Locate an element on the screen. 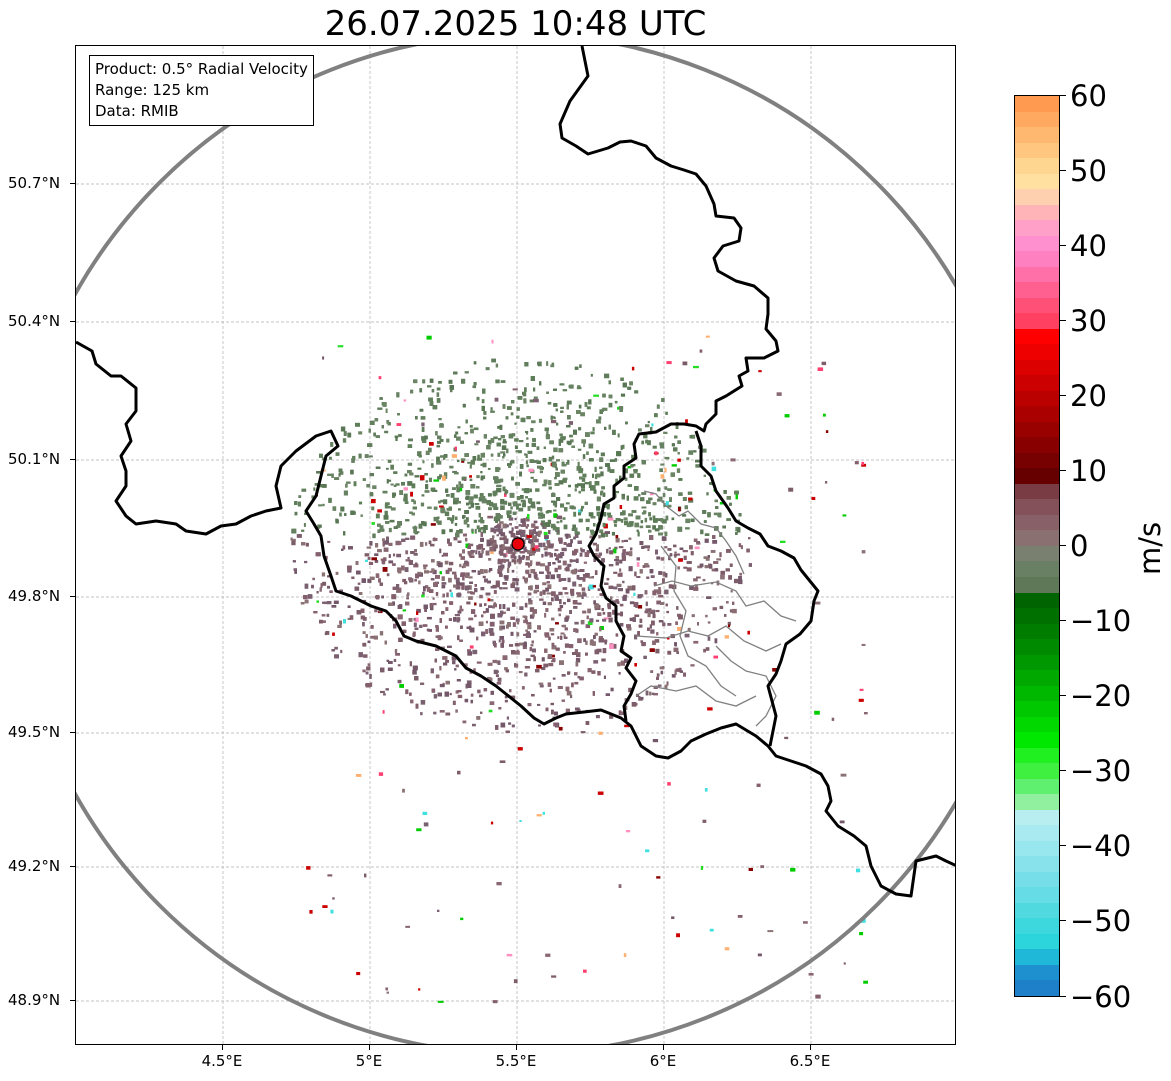 This screenshot has height=1081, width=1171. colorbar-tick-label: 60 is located at coordinates (1088, 96).